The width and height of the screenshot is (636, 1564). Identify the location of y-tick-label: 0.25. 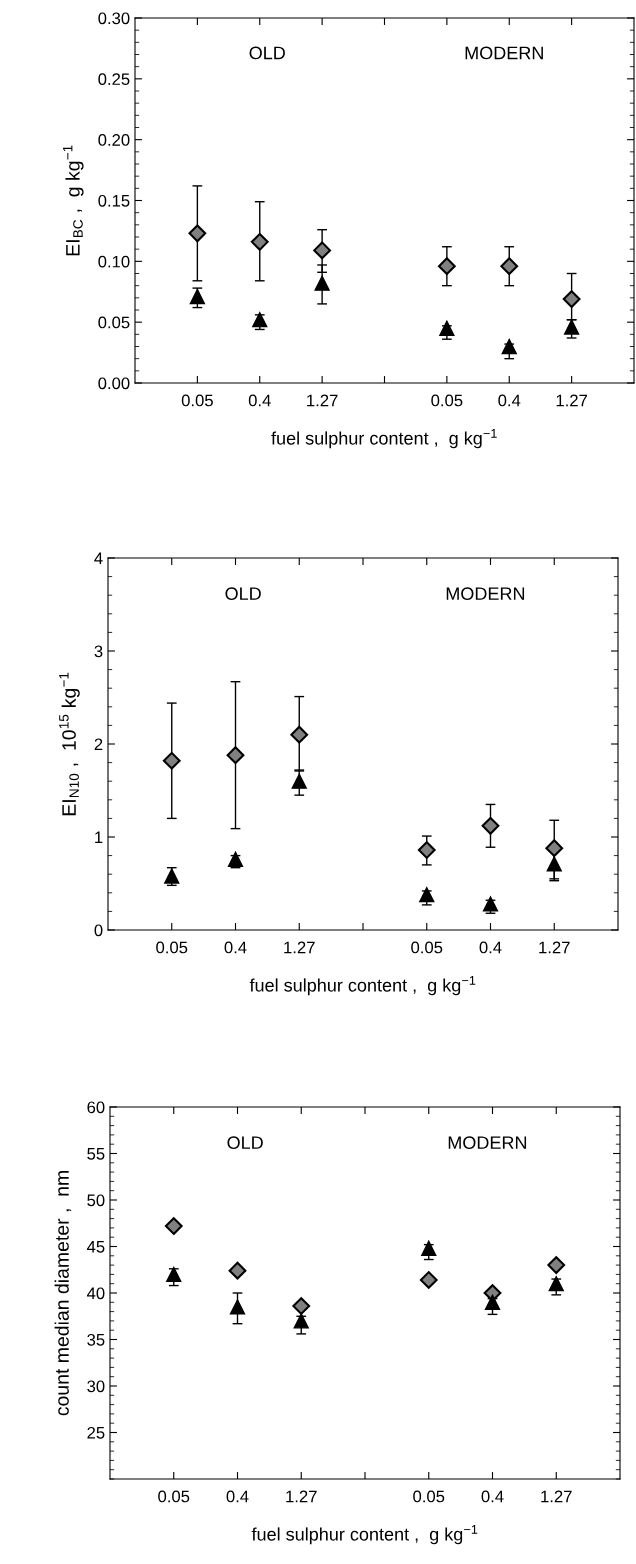
(114, 79).